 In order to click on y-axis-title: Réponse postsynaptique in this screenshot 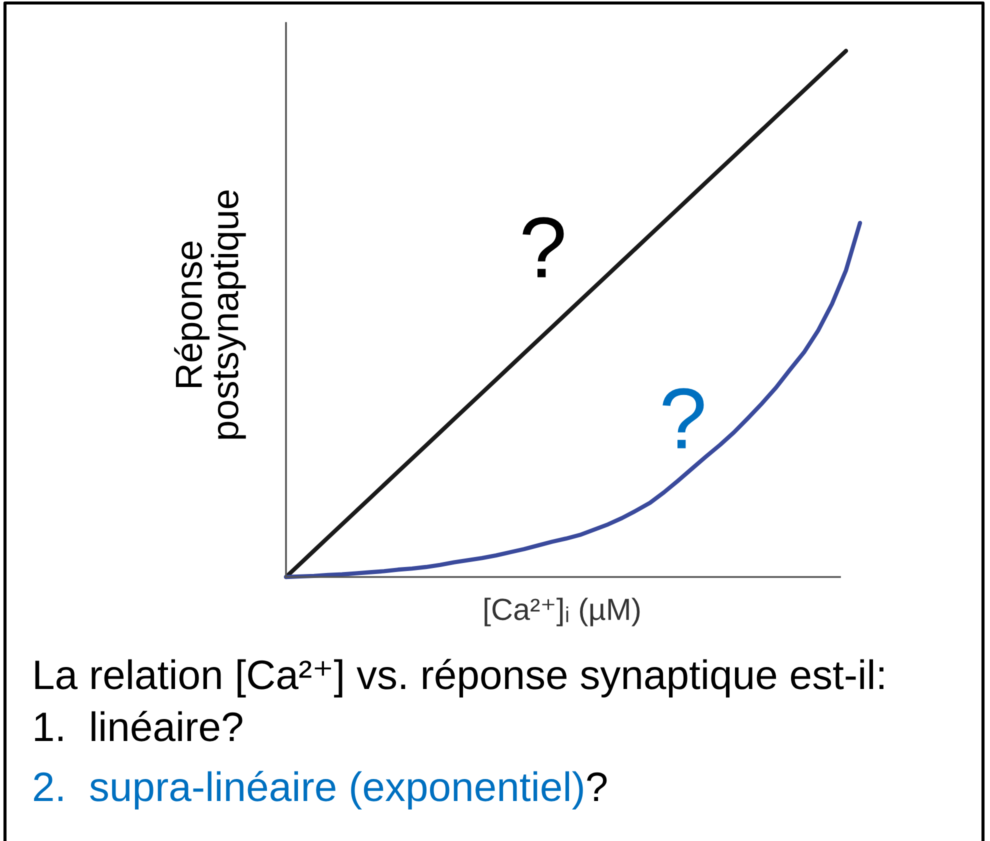, I will do `click(210, 314)`.